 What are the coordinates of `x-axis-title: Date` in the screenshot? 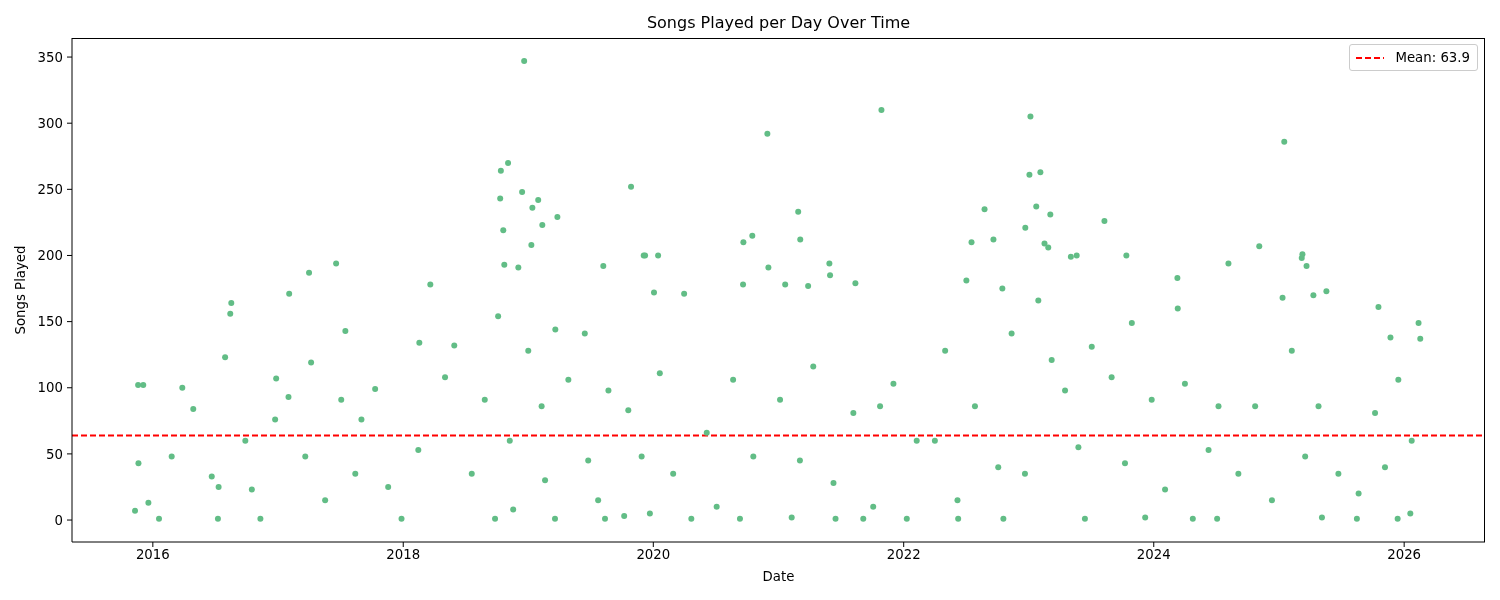 It's located at (778, 576).